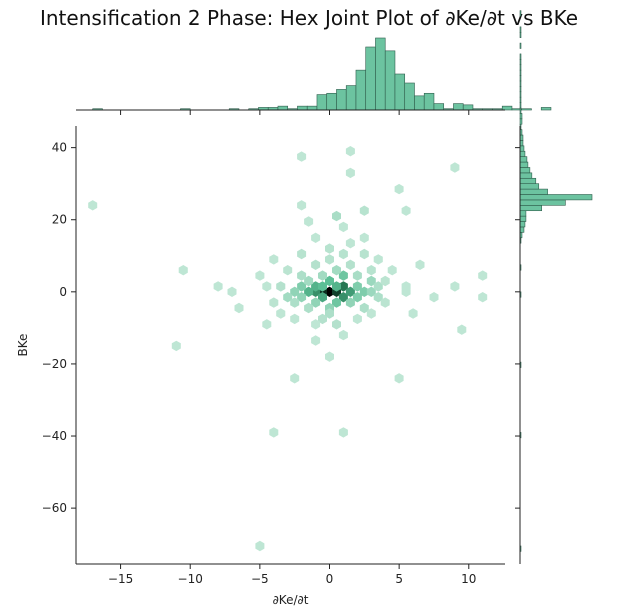 The image size is (618, 616). Describe the element at coordinates (260, 579) in the screenshot. I see `x-tick-label: −5` at that location.